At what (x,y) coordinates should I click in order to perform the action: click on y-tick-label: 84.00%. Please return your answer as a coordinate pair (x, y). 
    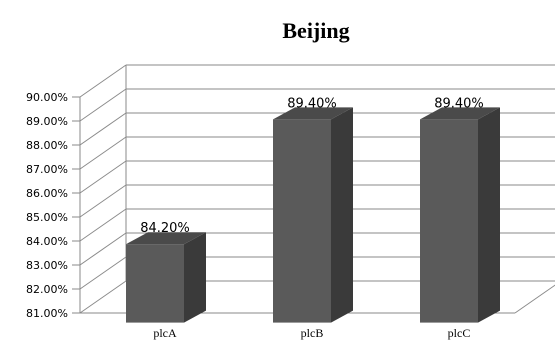
    Looking at the image, I should click on (47, 241).